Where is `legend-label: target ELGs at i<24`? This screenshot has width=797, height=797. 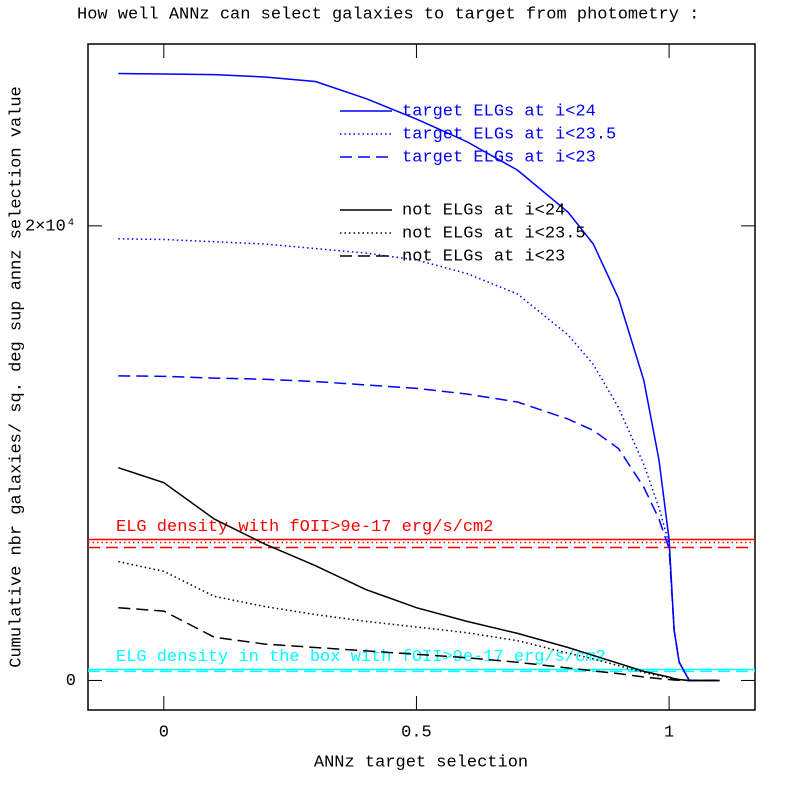
legend-label: target ELGs at i<24 is located at coordinates (499, 111).